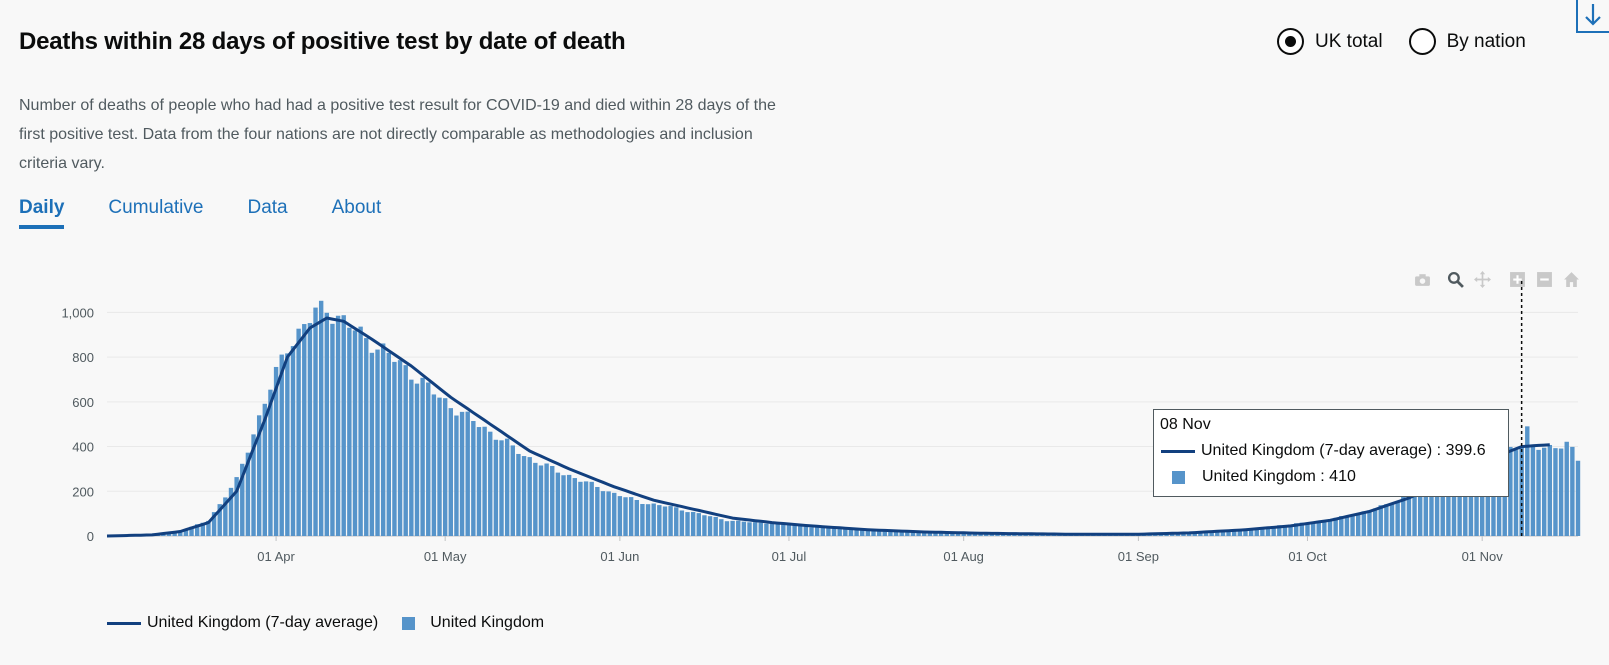  Describe the element at coordinates (156, 207) in the screenshot. I see `tab-cumulative: Cumulative` at that location.